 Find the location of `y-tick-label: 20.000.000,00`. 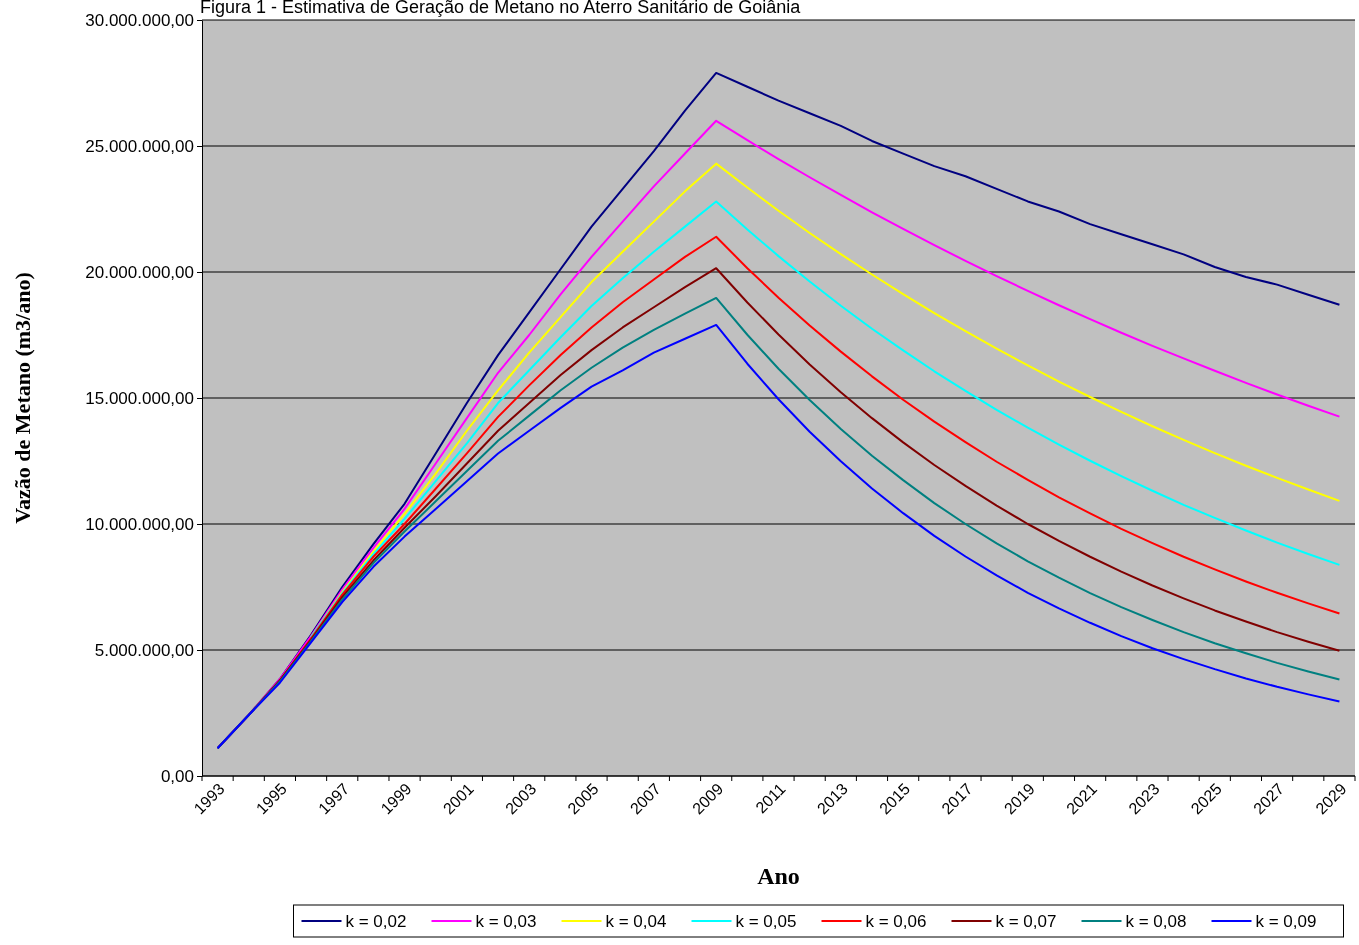

y-tick-label: 20.000.000,00 is located at coordinates (139, 272).